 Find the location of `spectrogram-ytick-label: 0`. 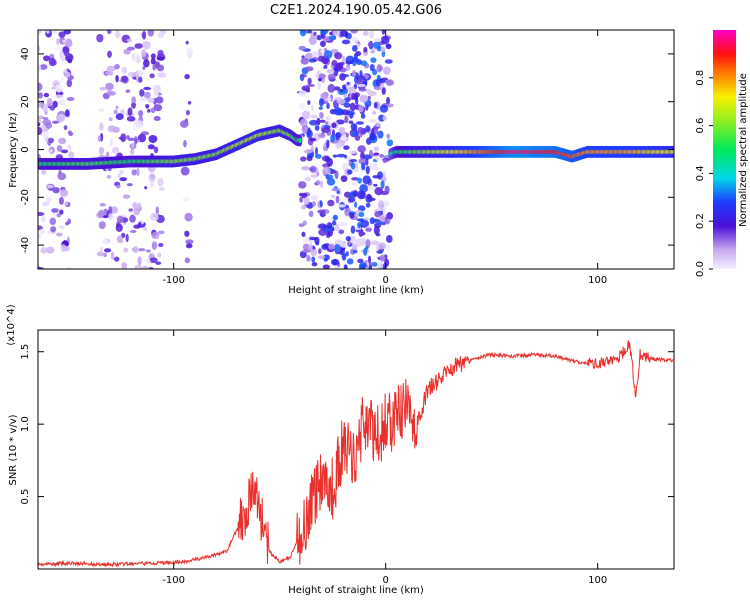

spectrogram-ytick-label: 0 is located at coordinates (25, 149).